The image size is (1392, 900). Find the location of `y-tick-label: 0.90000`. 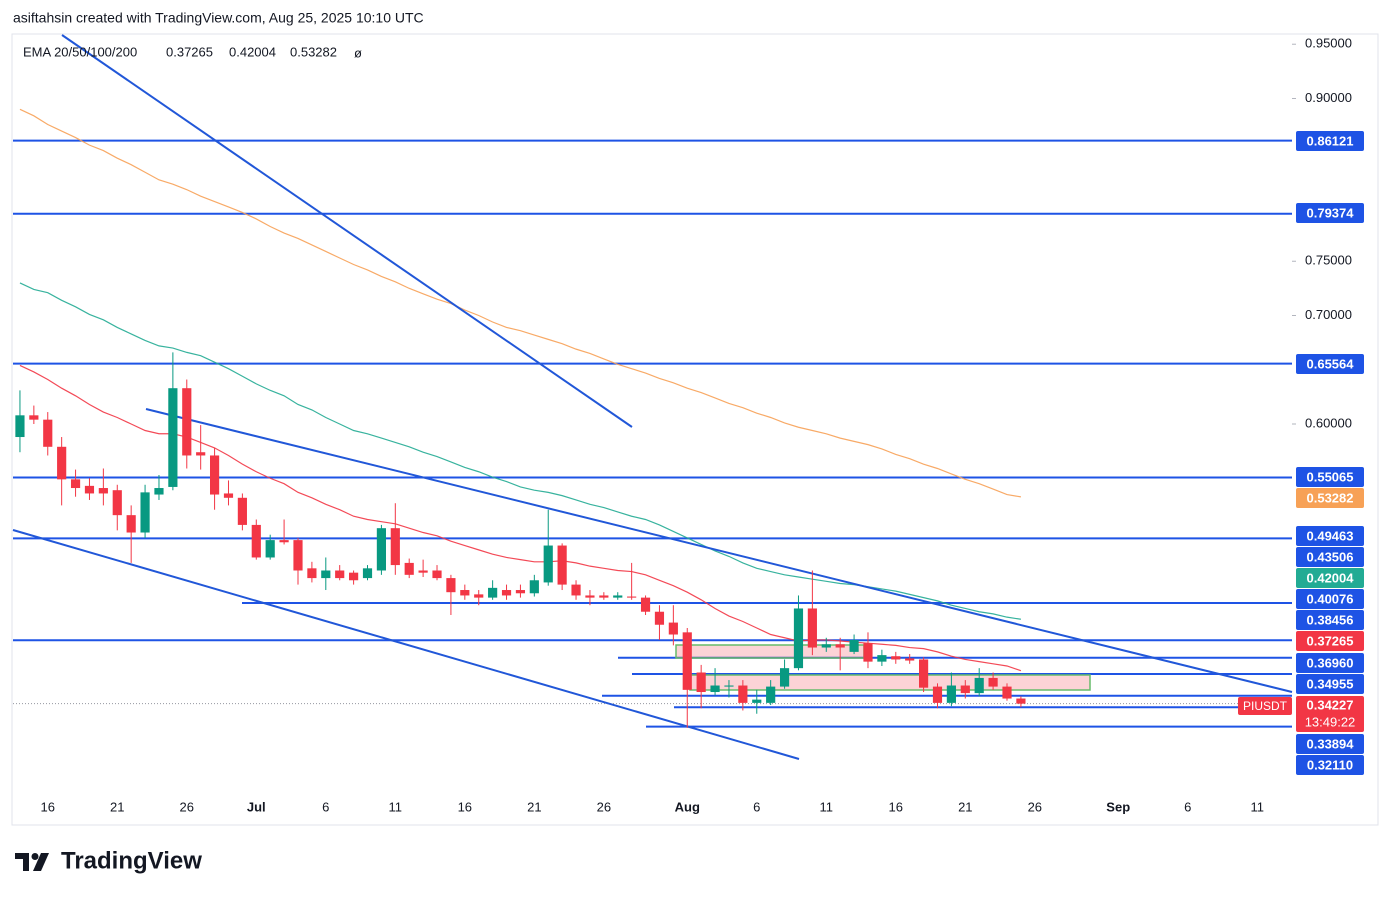

y-tick-label: 0.90000 is located at coordinates (1328, 97).